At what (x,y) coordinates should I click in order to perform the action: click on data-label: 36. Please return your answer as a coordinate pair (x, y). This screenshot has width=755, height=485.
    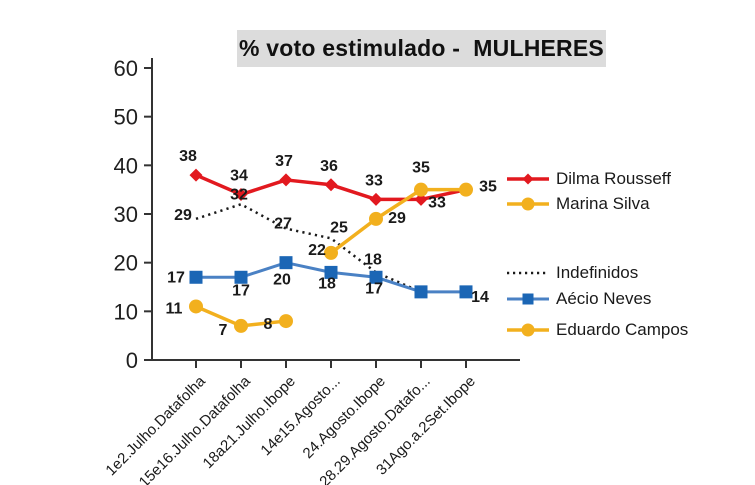
    Looking at the image, I should click on (329, 166).